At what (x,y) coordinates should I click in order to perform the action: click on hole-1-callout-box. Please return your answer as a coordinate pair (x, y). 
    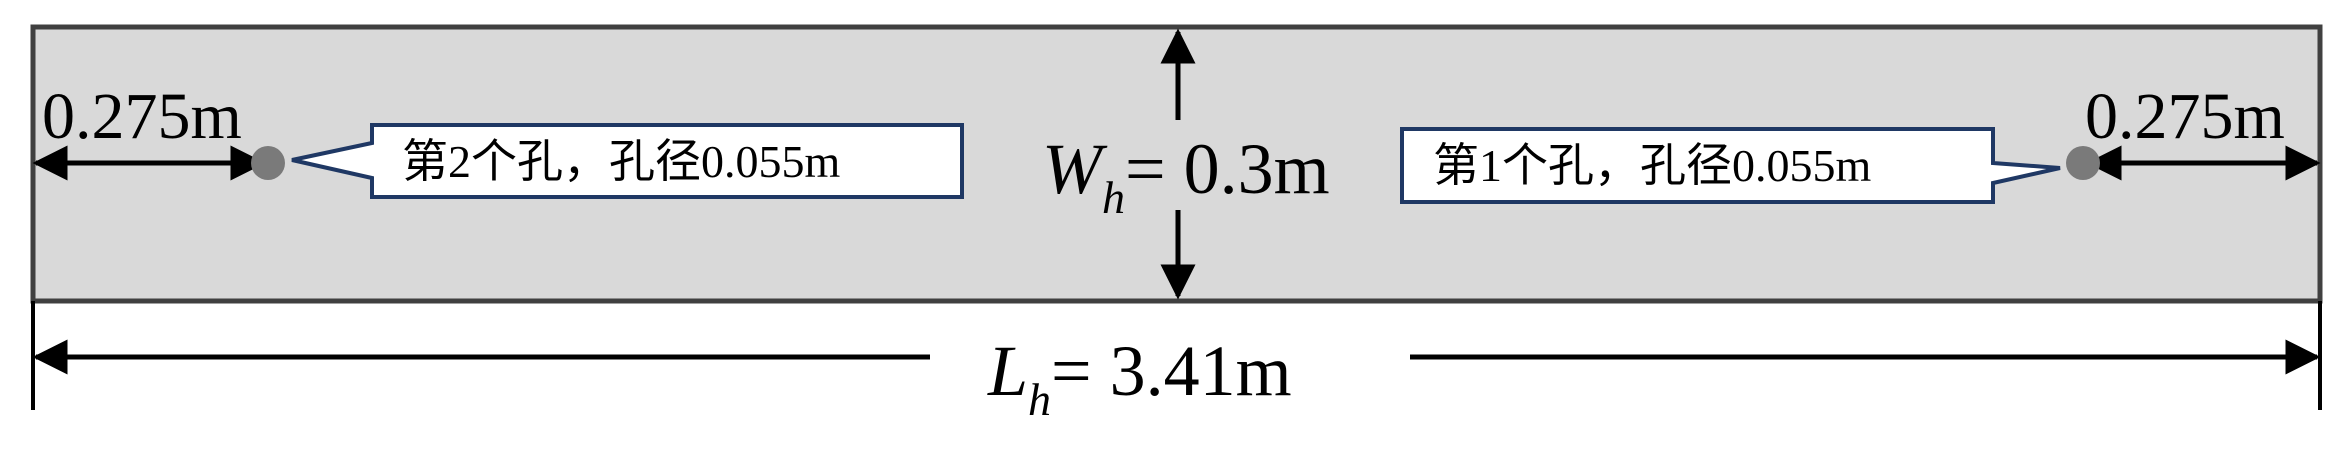
    Looking at the image, I should click on (1730, 165).